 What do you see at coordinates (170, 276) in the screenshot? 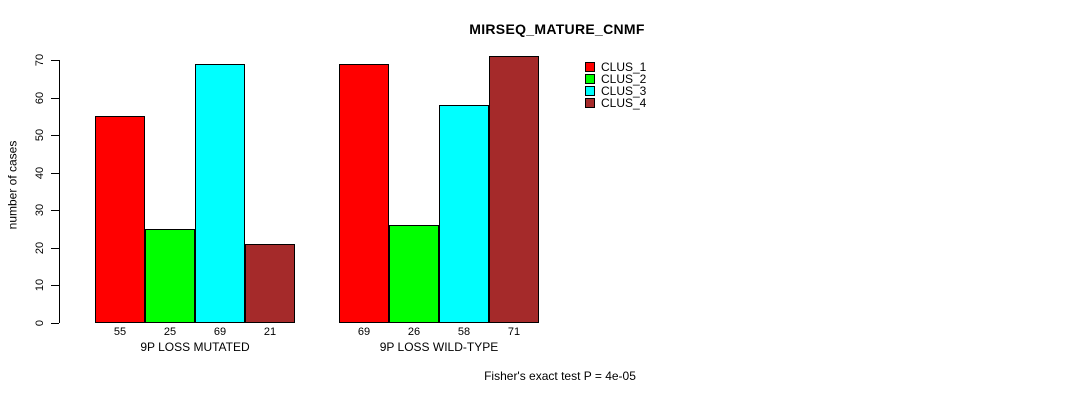
I see `bar-clus_2-group1` at bounding box center [170, 276].